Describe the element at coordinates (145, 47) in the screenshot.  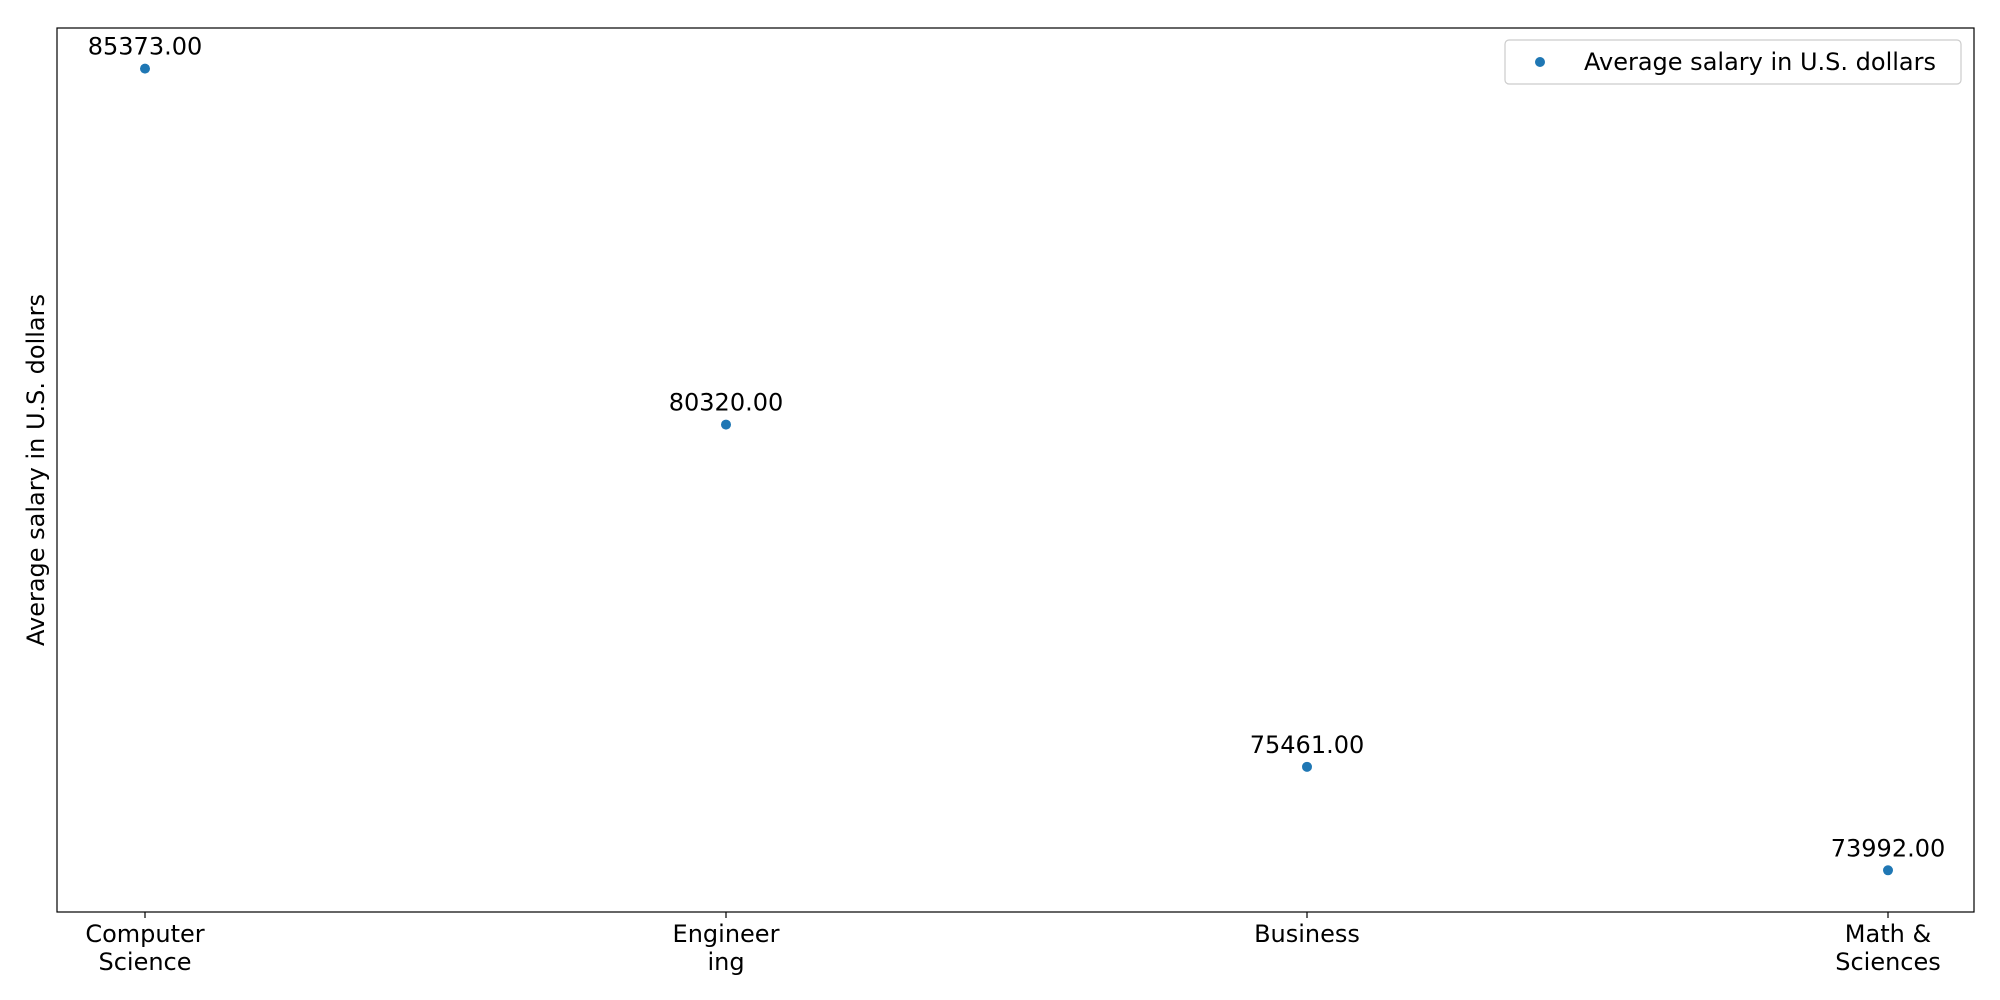
I see `data-label-0: 85373.00` at that location.